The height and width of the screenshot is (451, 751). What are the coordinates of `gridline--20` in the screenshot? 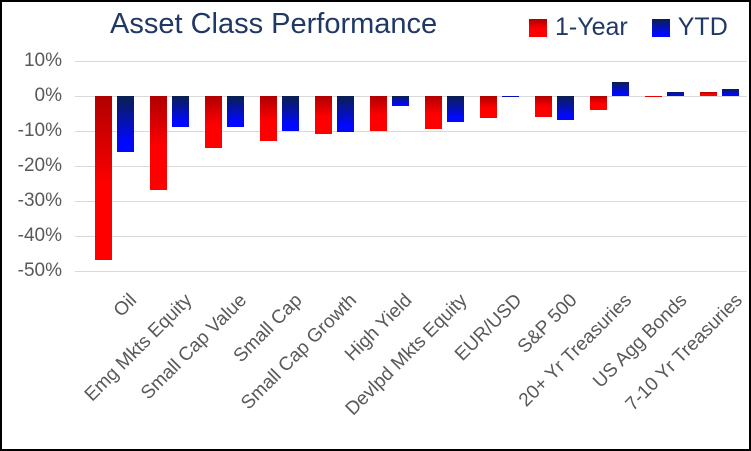 It's located at (411, 166).